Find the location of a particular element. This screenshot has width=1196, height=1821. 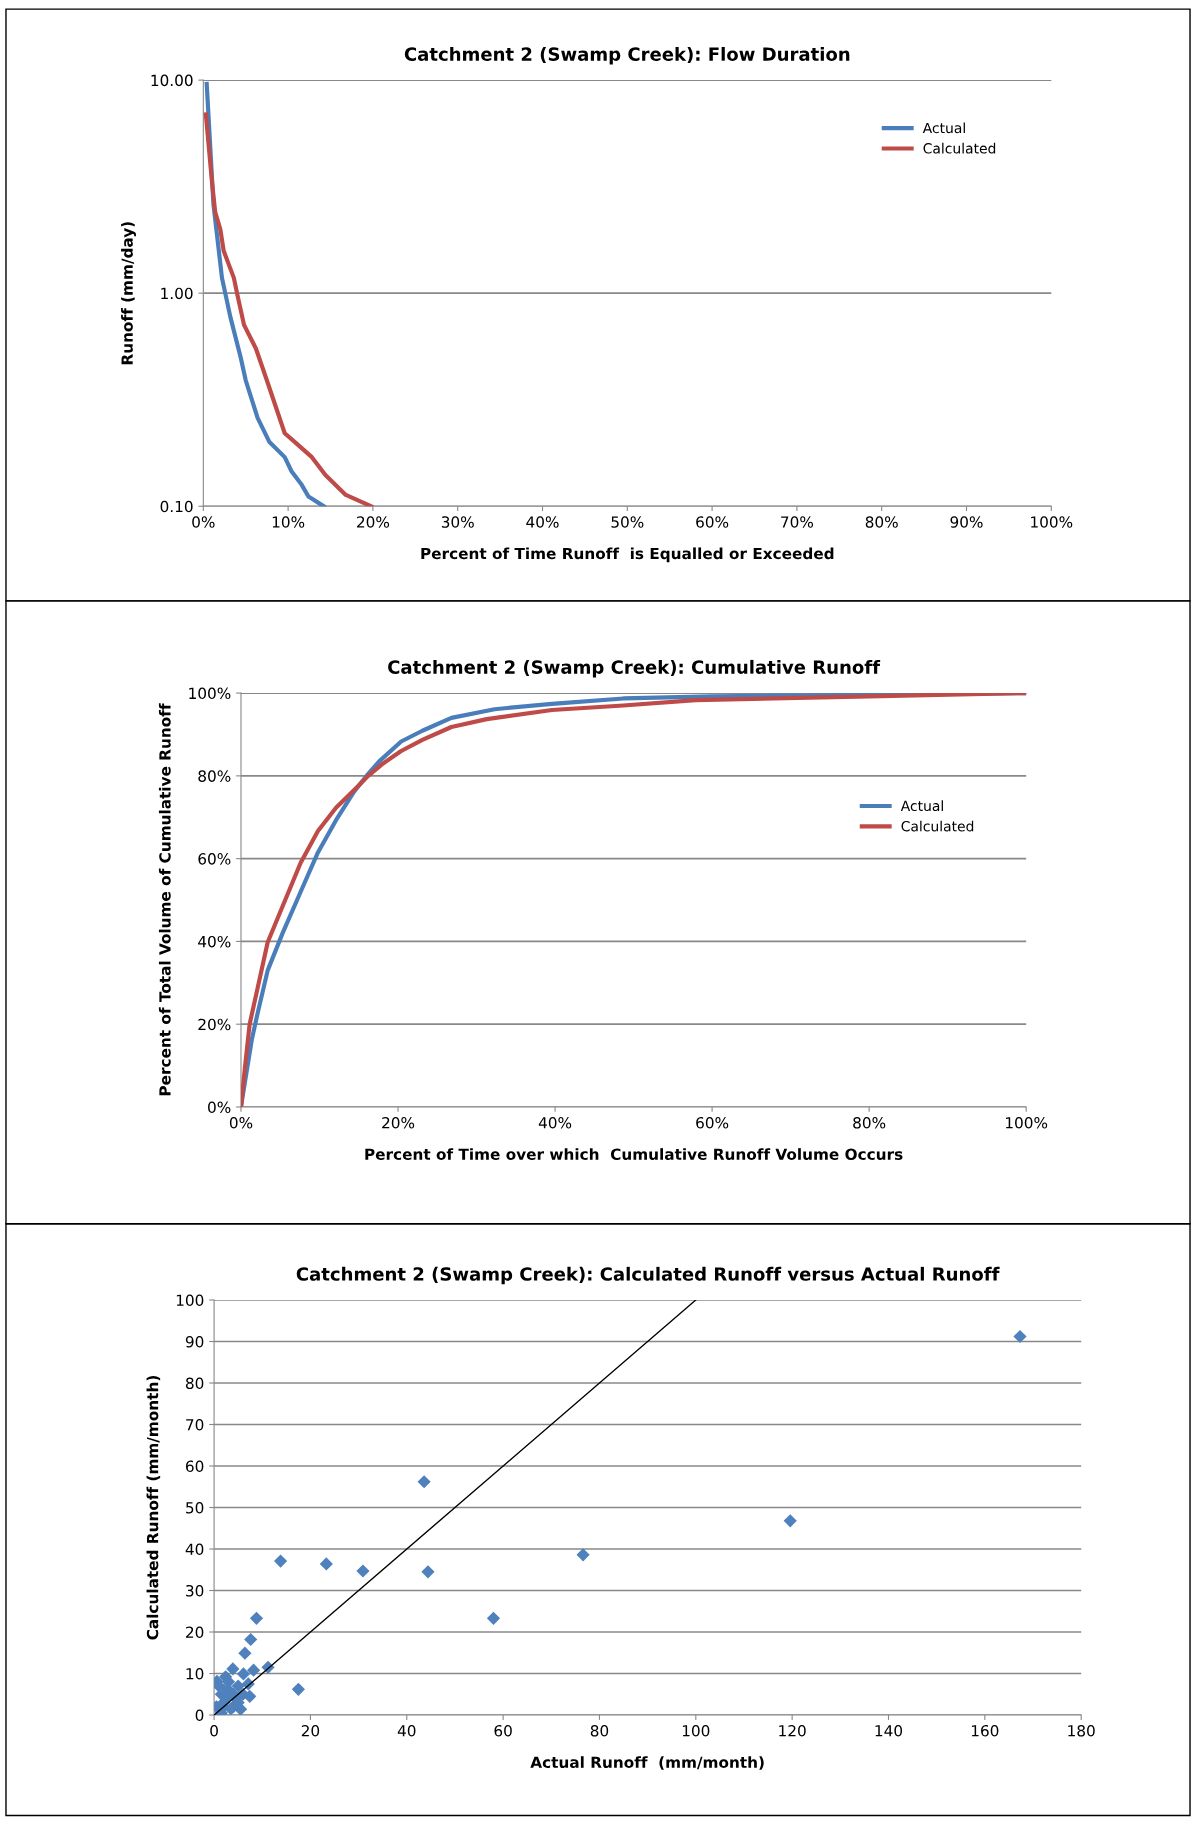

x-tick-label: 160 is located at coordinates (985, 1731).